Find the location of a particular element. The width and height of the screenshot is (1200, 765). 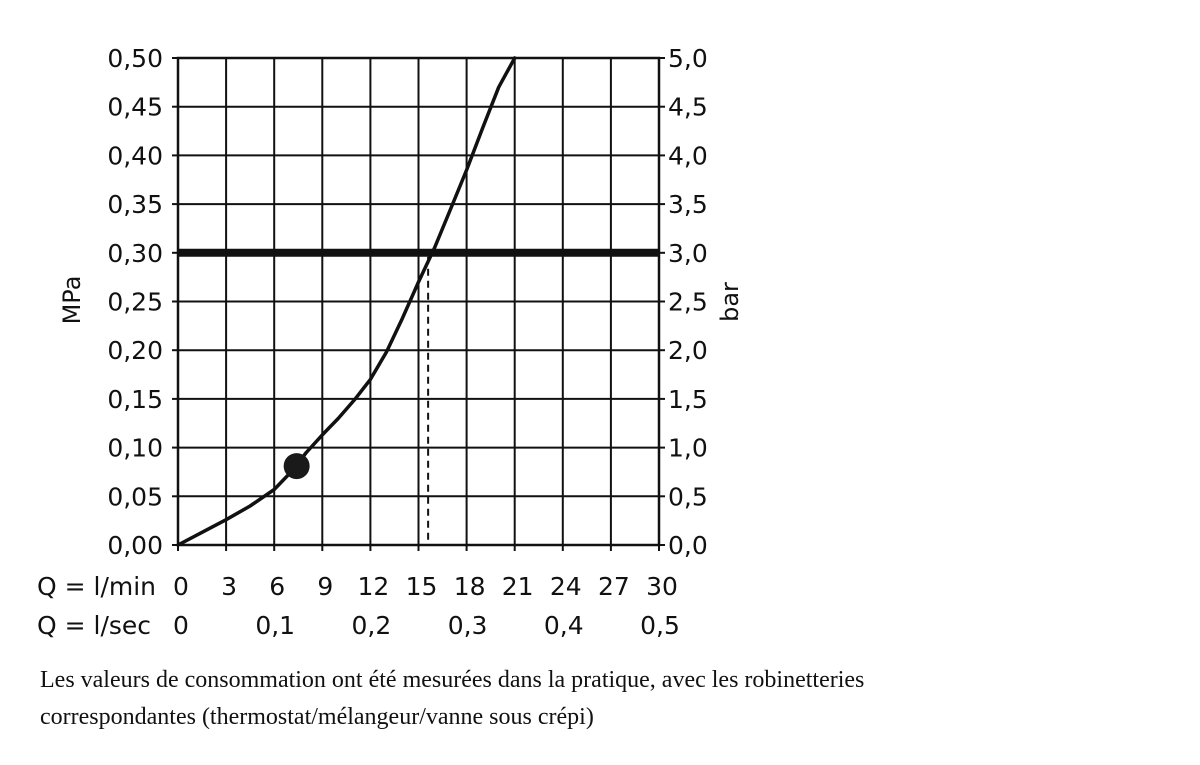

x-row1-tick-label: 18 is located at coordinates (470, 586).